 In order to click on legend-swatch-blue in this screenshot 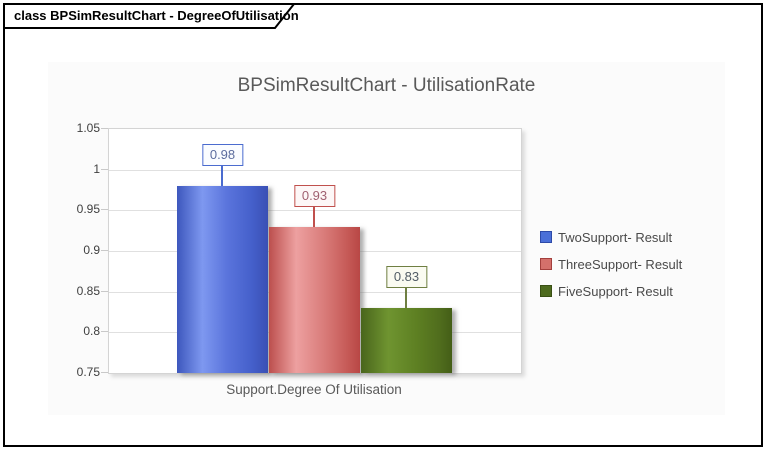, I will do `click(546, 237)`.